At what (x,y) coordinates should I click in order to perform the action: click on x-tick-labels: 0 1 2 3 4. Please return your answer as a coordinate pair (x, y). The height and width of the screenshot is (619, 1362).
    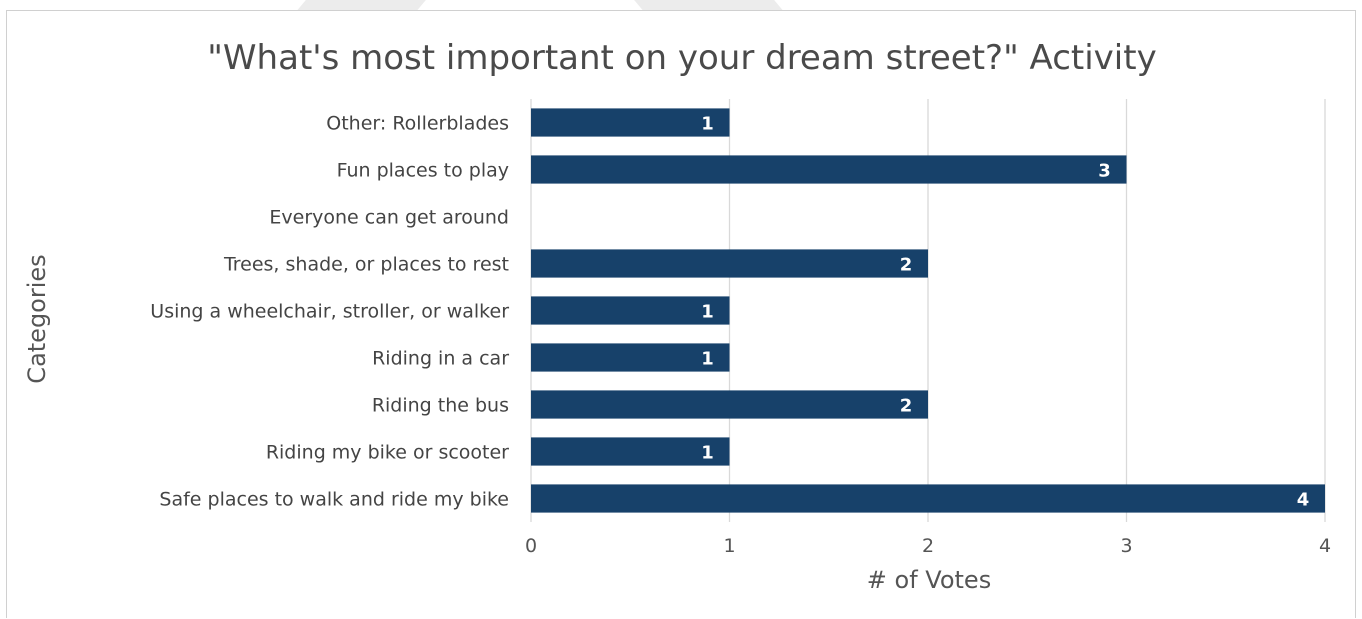
    Looking at the image, I should click on (928, 546).